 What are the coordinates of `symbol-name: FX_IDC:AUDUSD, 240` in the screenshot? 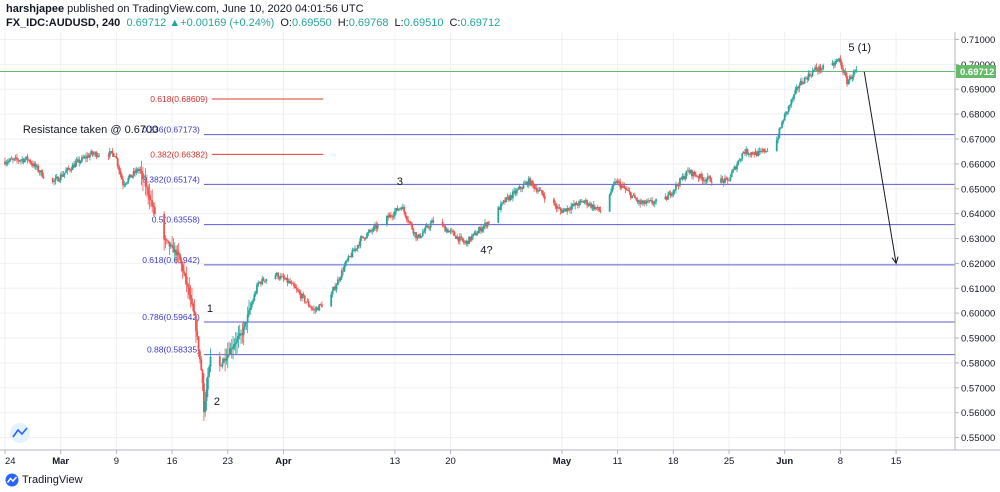 It's located at (63, 23).